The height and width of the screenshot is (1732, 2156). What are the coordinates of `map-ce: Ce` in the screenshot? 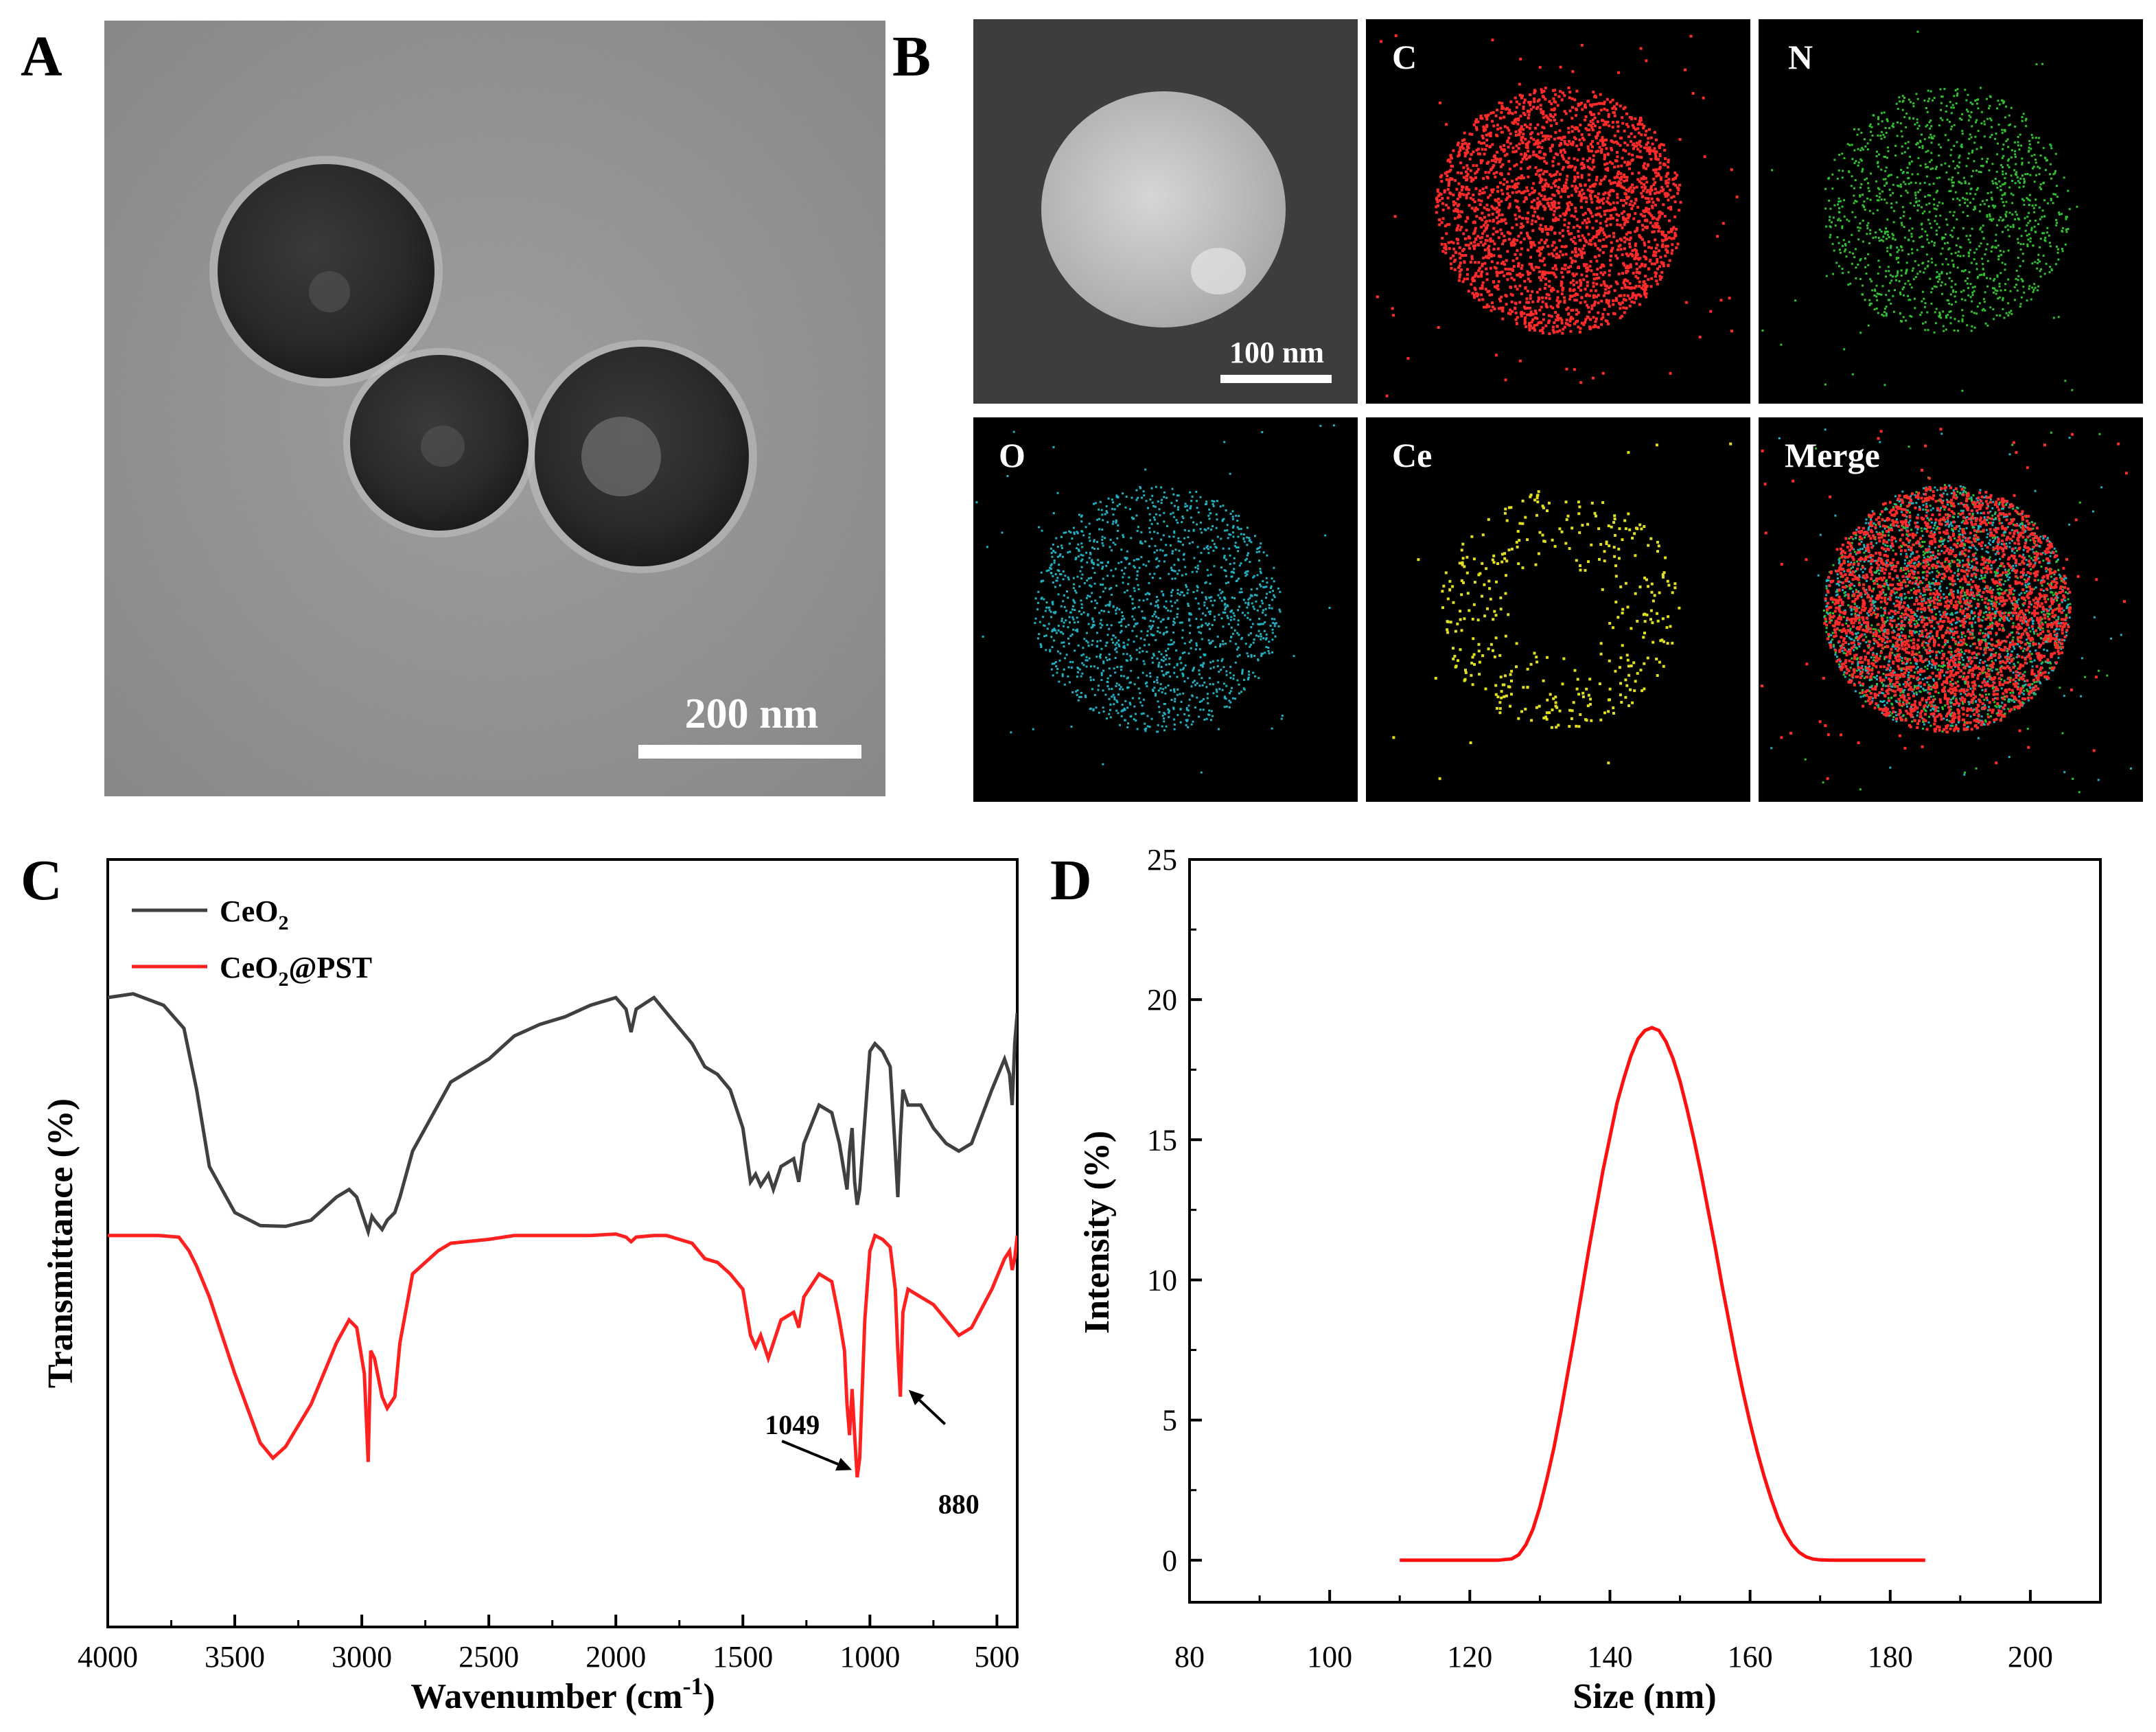 It's located at (1558, 609).